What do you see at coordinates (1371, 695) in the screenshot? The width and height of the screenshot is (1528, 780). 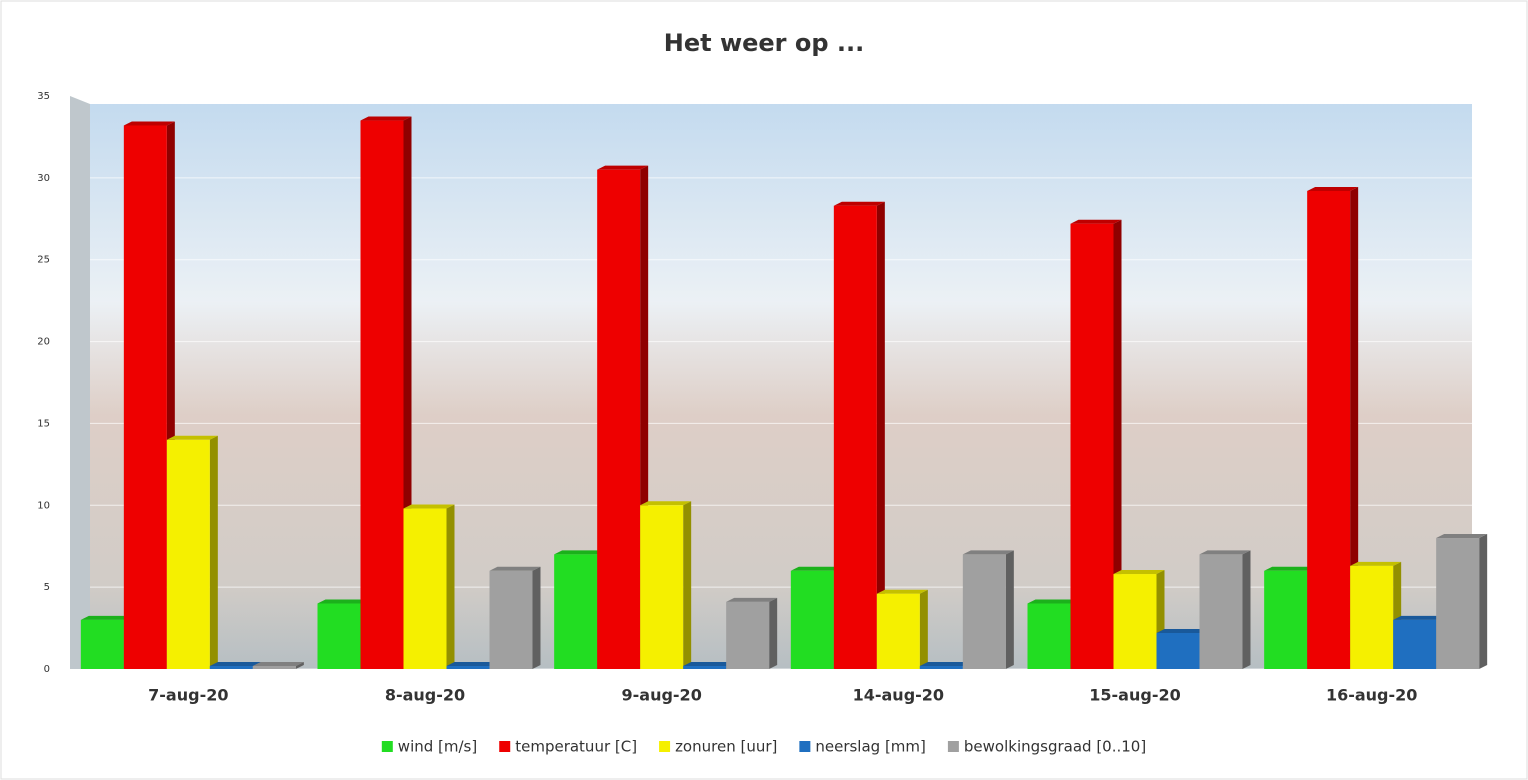 I see `x-tick-label: 16-aug-20` at bounding box center [1371, 695].